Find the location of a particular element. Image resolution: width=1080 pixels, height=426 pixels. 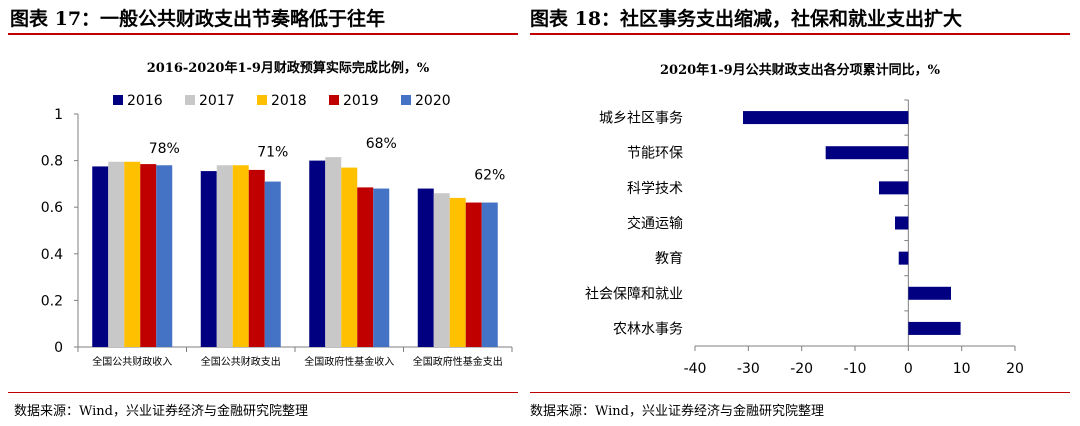

y-category-label: 教育 is located at coordinates (669, 259).